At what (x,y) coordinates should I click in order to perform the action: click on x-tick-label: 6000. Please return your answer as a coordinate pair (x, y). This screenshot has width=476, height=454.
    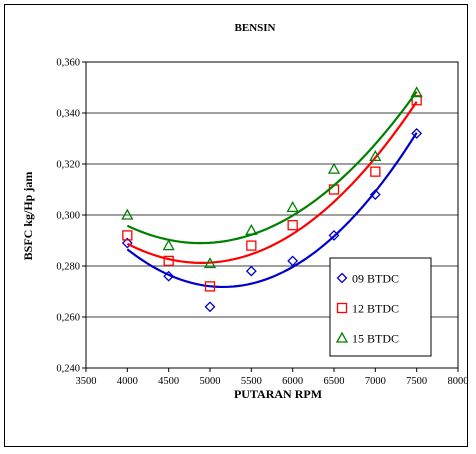
    Looking at the image, I should click on (292, 381).